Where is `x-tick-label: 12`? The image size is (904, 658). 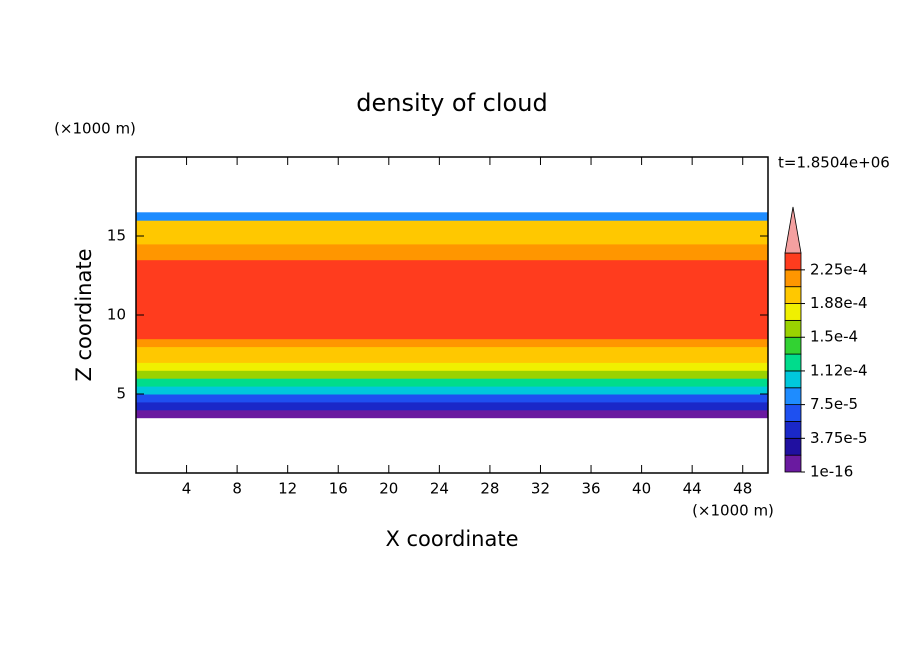 x-tick-label: 12 is located at coordinates (287, 489).